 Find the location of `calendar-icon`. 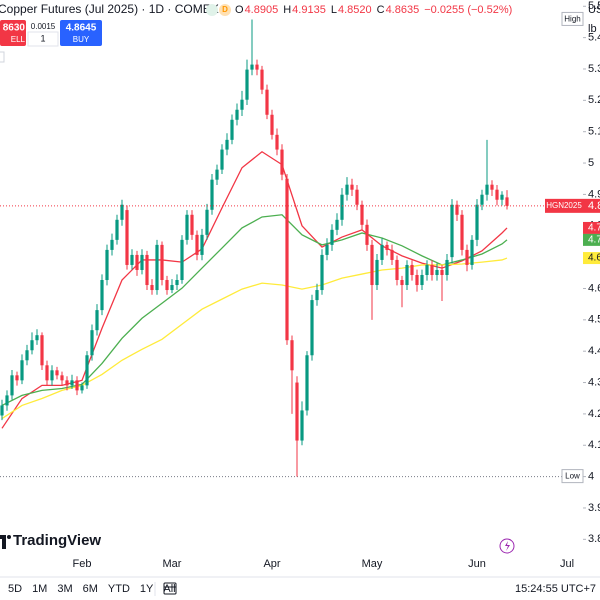

calendar-icon is located at coordinates (170, 588).